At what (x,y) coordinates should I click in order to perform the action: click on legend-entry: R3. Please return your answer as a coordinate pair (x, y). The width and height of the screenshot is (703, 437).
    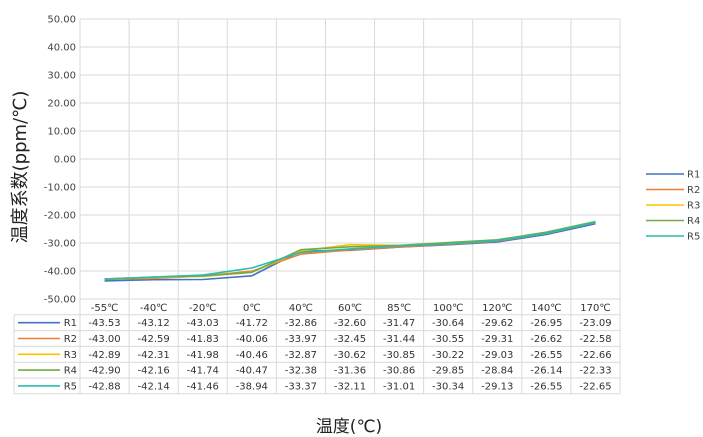
    Looking at the image, I should click on (693, 206).